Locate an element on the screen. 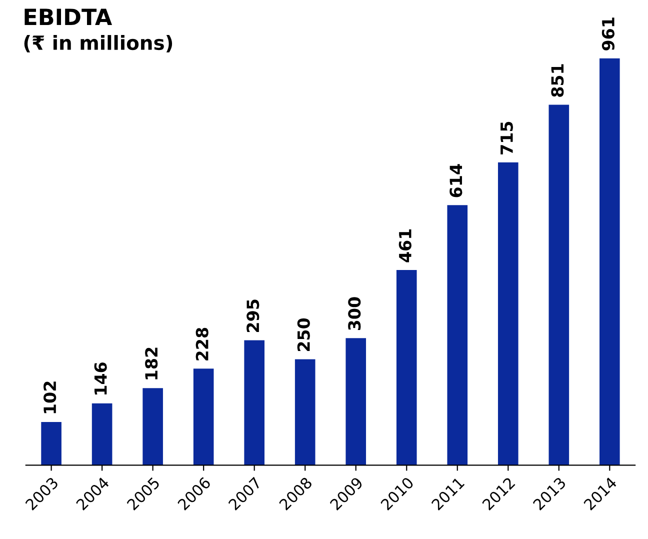  chart-subtitle: (₹ in millions) is located at coordinates (98, 43).